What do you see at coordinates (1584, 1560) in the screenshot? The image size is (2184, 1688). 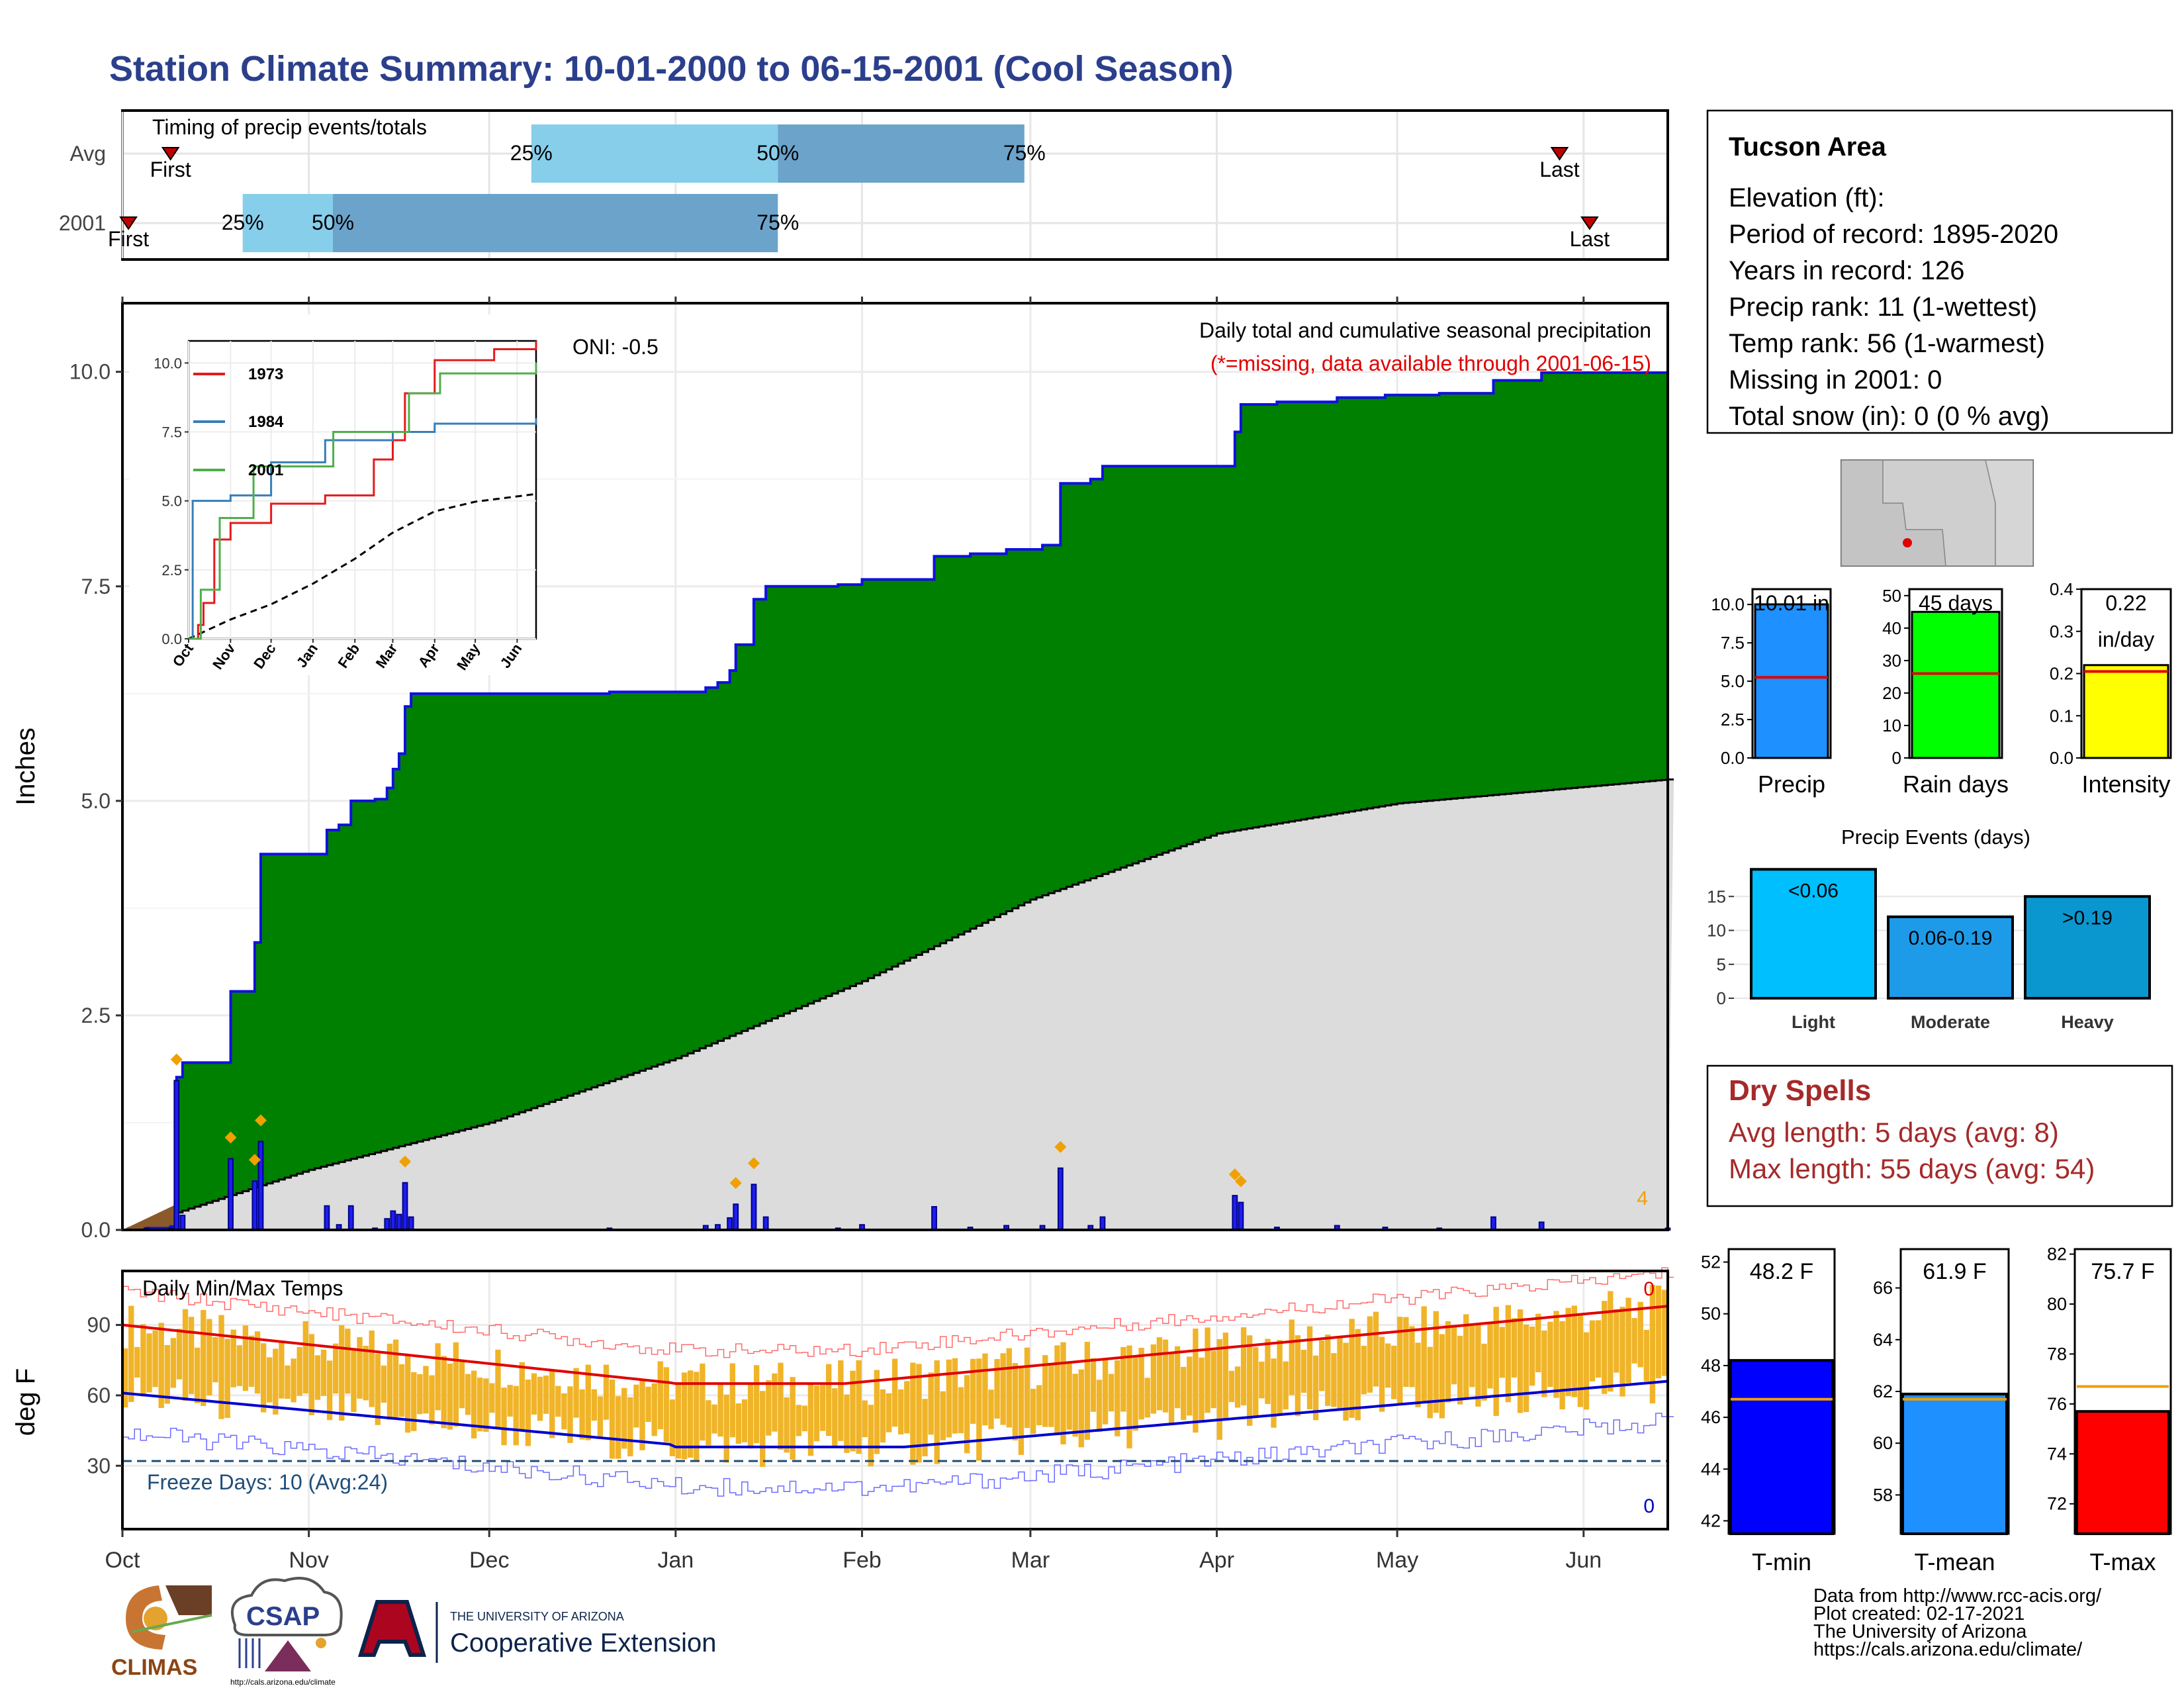 I see `month-label: Jun` at bounding box center [1584, 1560].